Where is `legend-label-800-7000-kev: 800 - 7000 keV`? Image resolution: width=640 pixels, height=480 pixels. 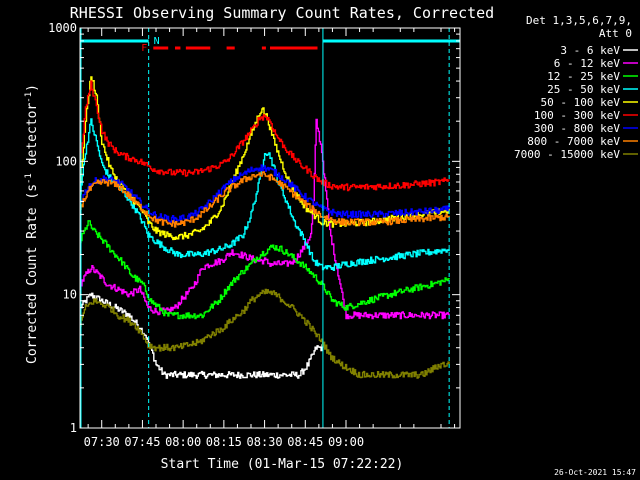 legend-label-800-7000-kev: 800 - 7000 keV is located at coordinates (573, 141).